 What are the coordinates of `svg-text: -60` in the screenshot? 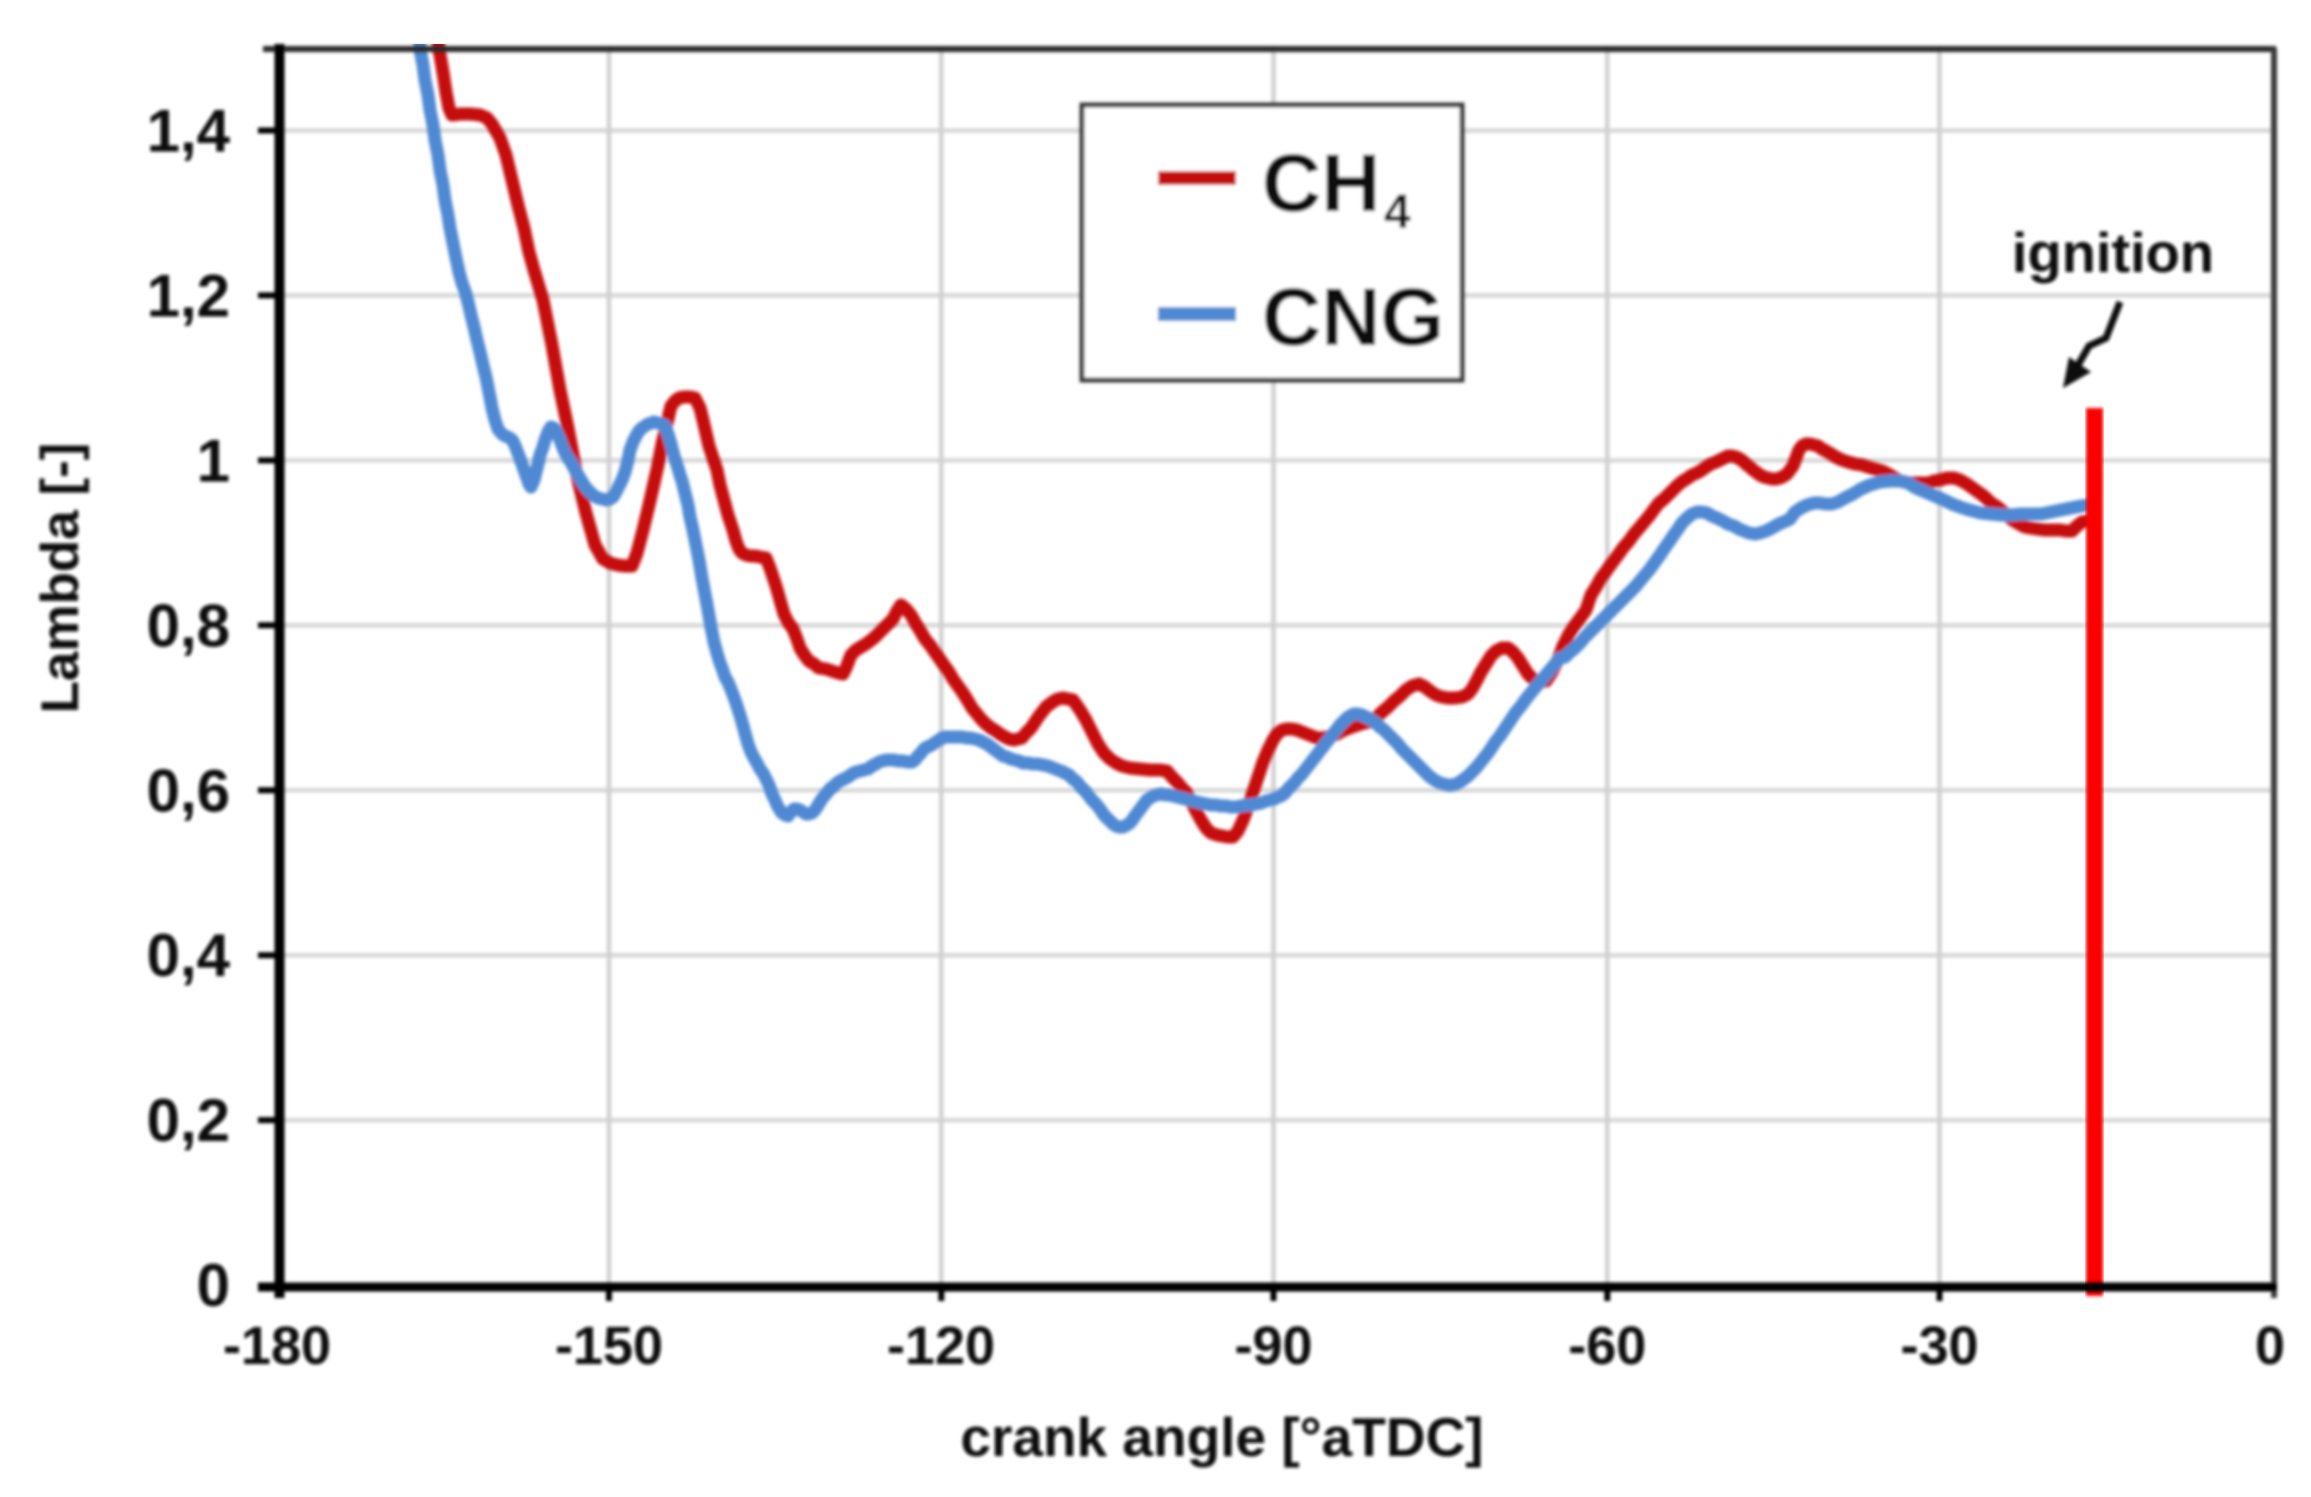 It's located at (1607, 1346).